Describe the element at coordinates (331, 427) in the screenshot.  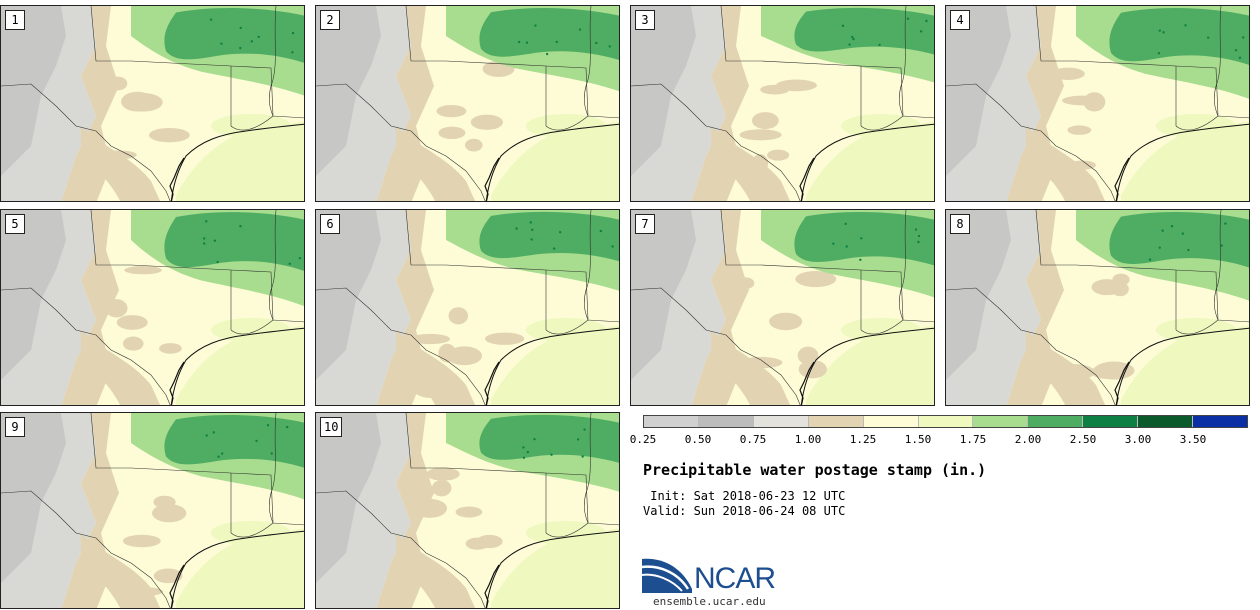
I see `member-label: 10` at that location.